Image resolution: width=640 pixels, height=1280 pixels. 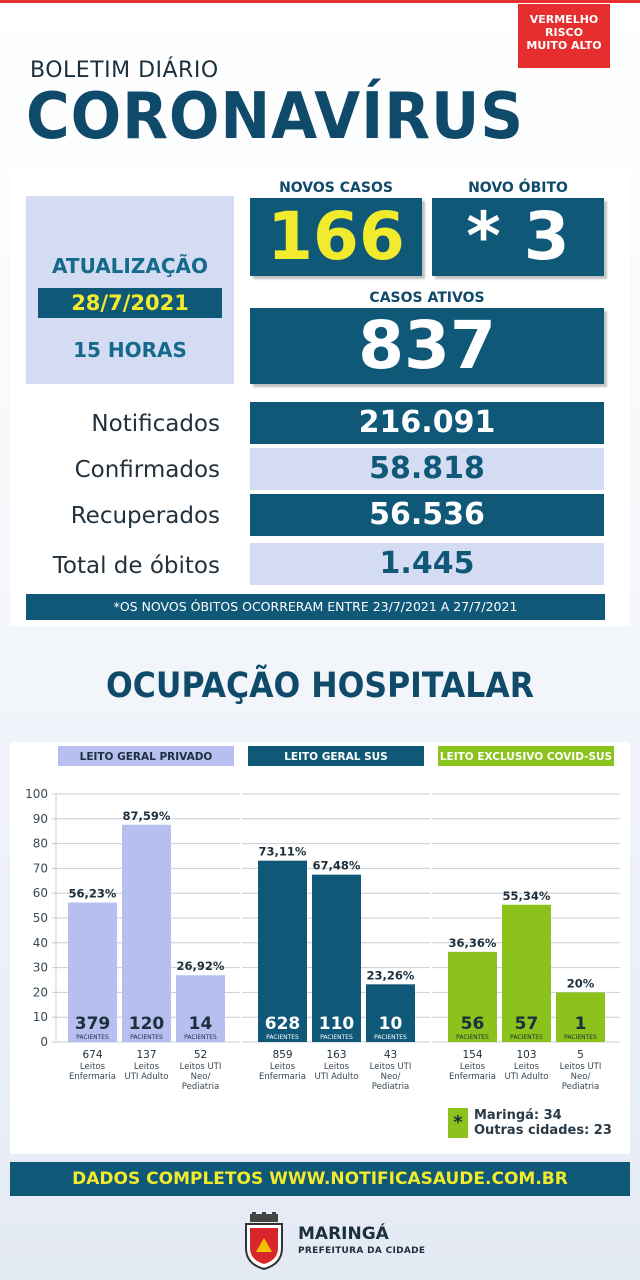 I want to click on bar-percent-label: 36,36%, so click(x=473, y=943).